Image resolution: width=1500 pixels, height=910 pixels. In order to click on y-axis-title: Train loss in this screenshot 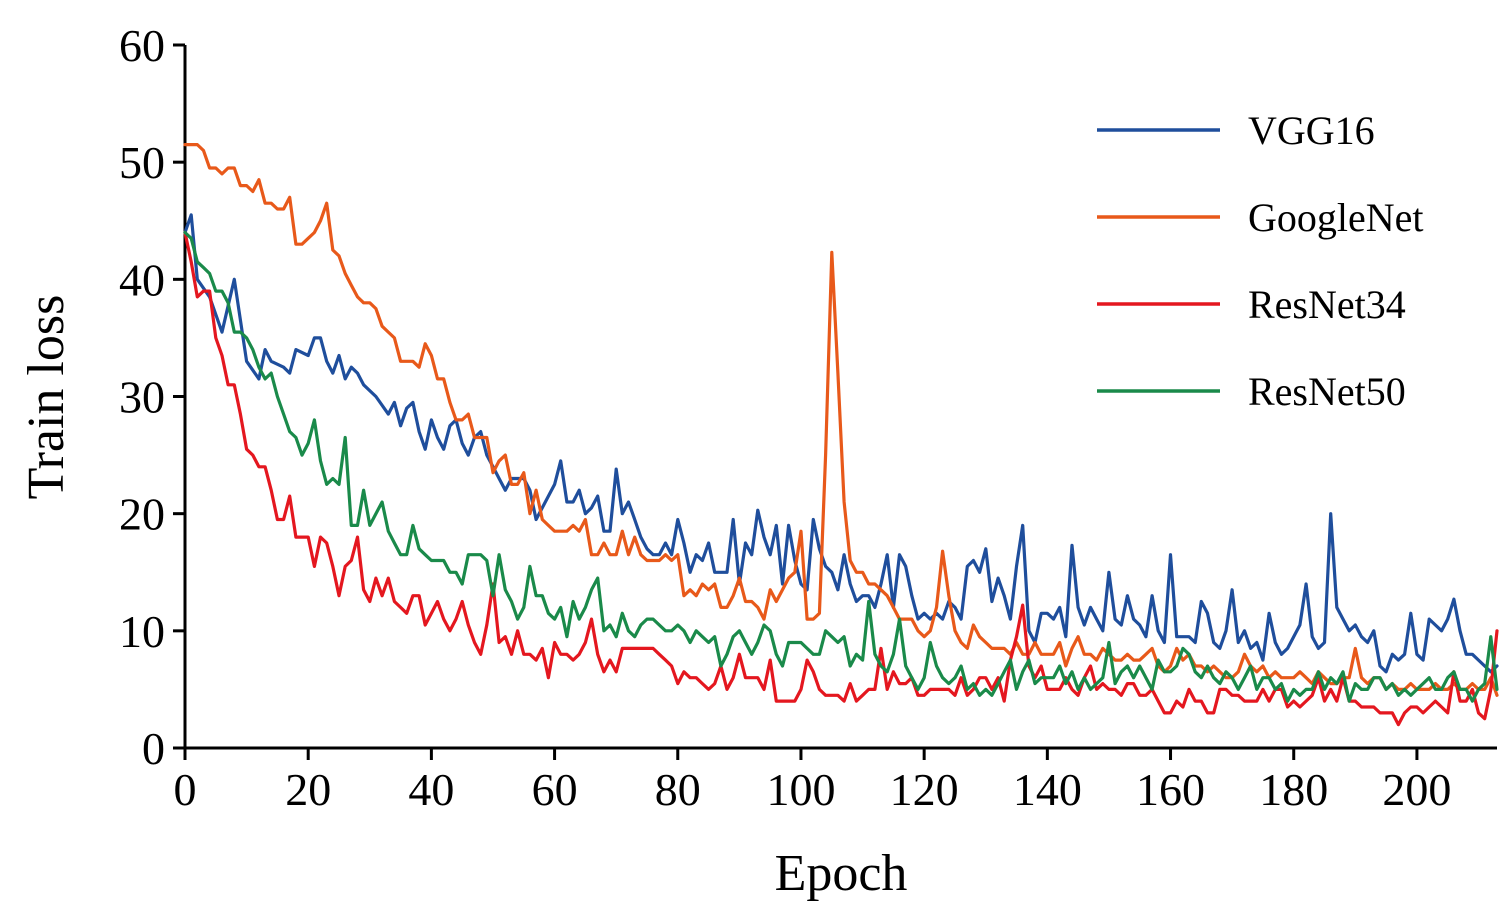, I will do `click(46, 397)`.